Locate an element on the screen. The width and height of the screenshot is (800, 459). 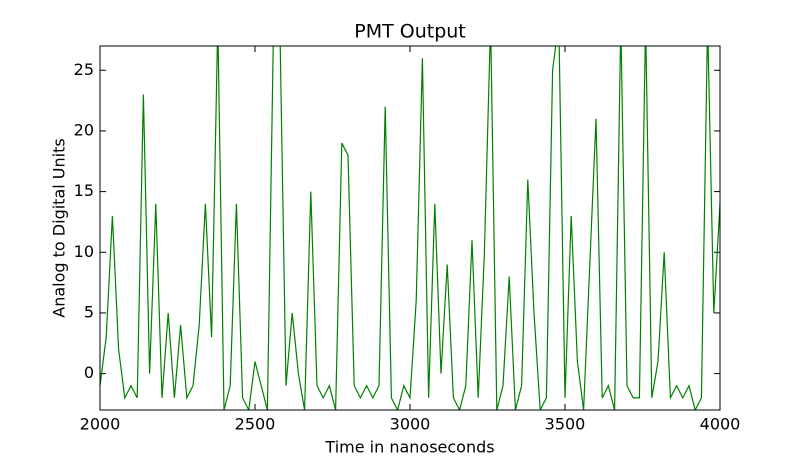
x-tick-label: 3000 is located at coordinates (410, 424).